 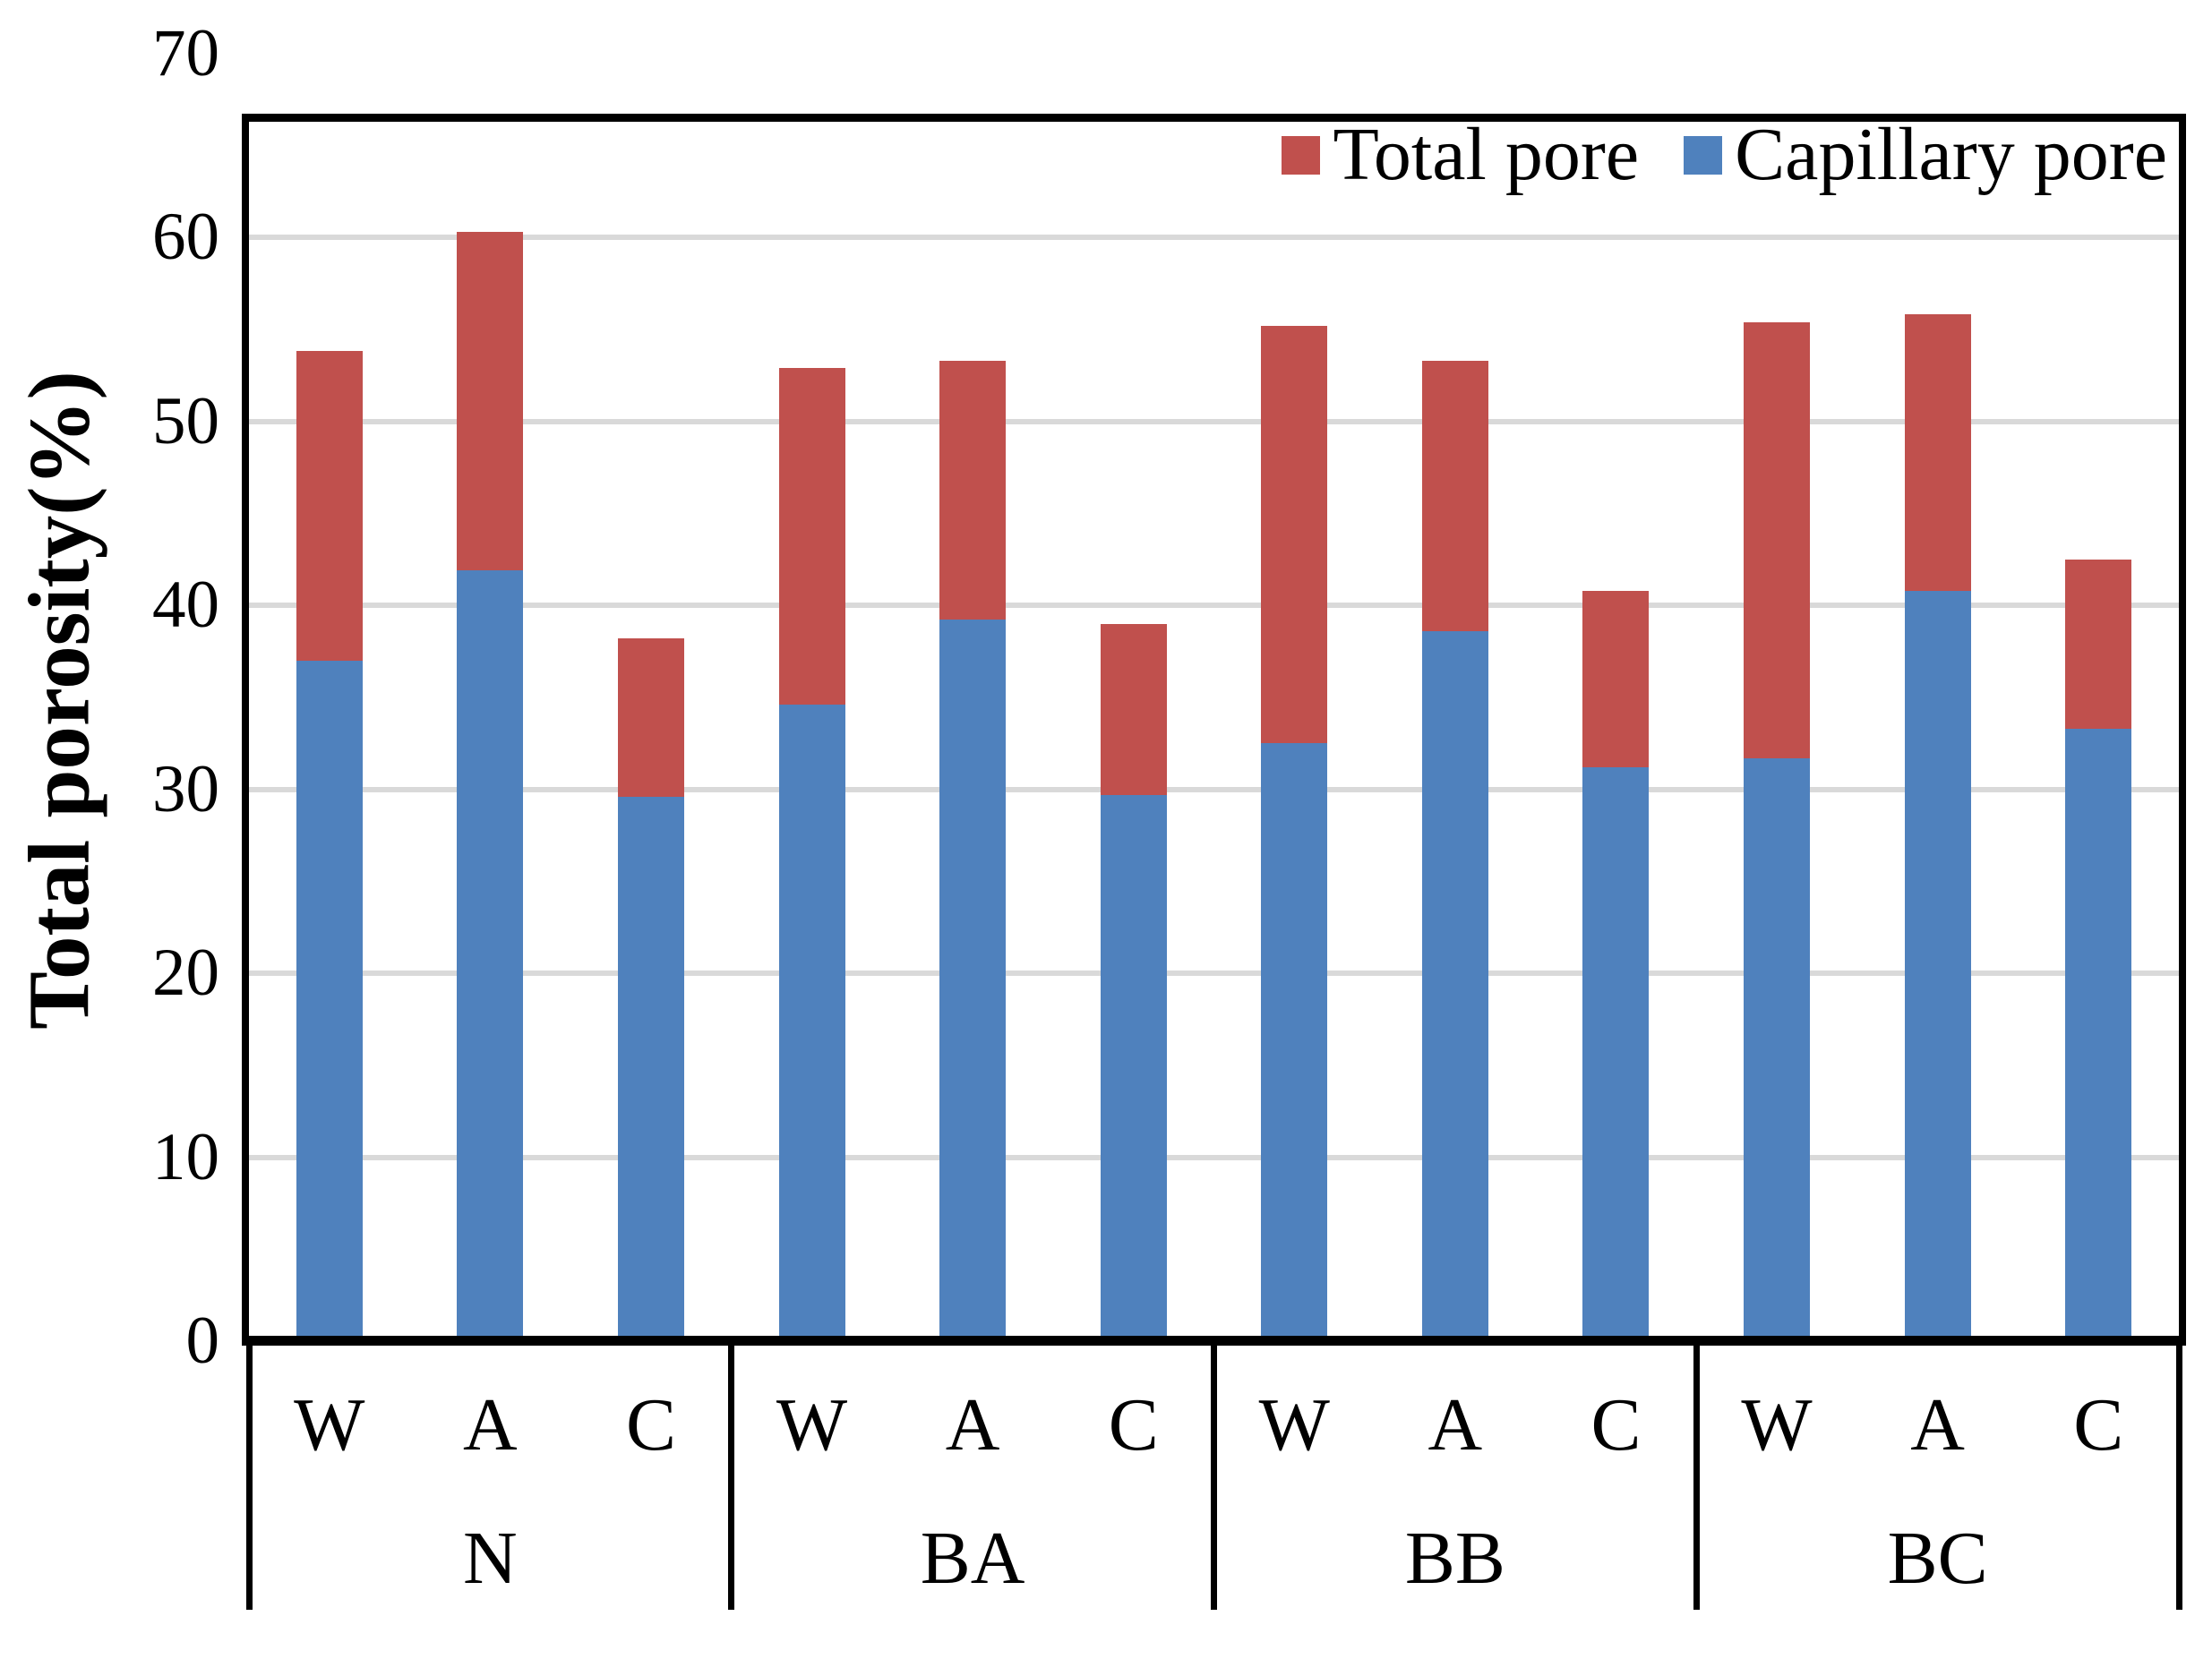 What do you see at coordinates (811, 536) in the screenshot?
I see `bar-BA-W-total-pore-segment` at bounding box center [811, 536].